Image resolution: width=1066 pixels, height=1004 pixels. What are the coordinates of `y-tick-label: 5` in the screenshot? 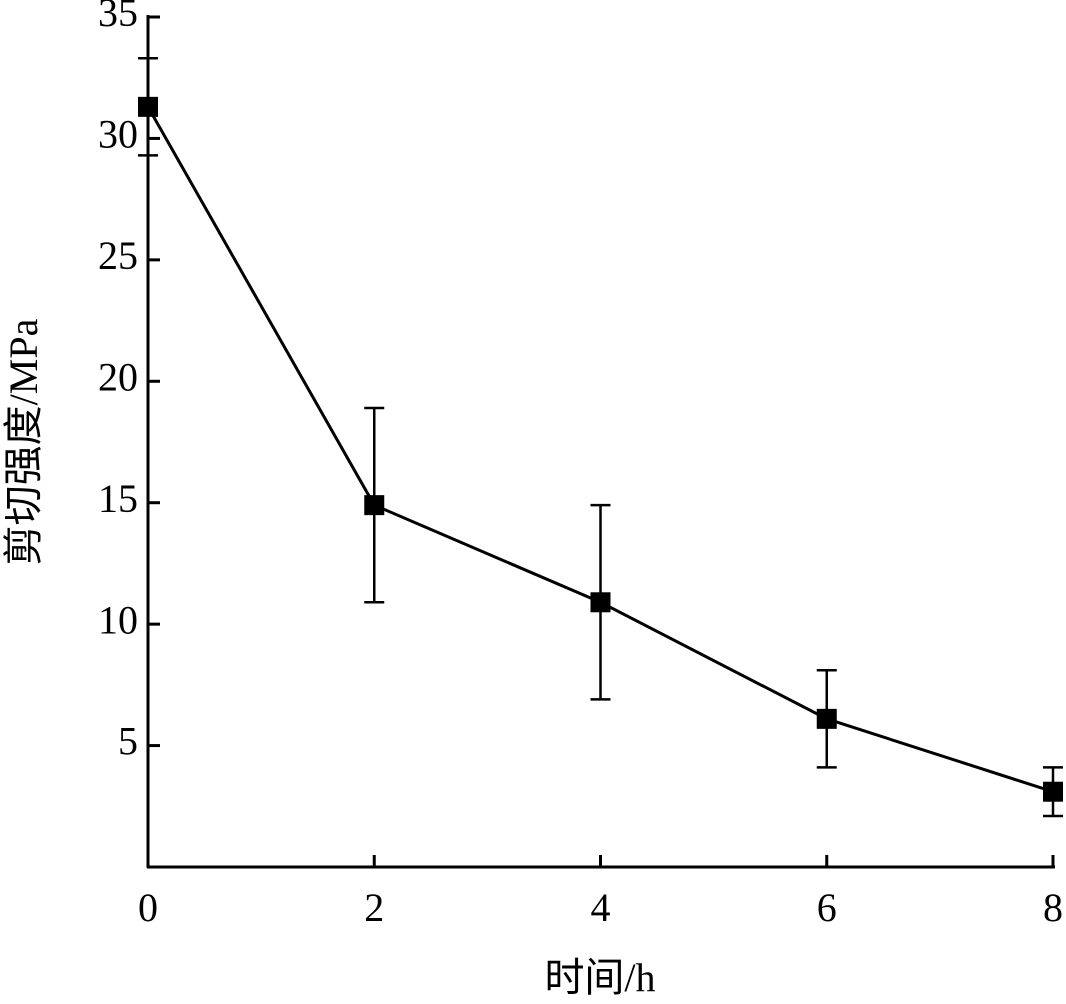 It's located at (128, 741).